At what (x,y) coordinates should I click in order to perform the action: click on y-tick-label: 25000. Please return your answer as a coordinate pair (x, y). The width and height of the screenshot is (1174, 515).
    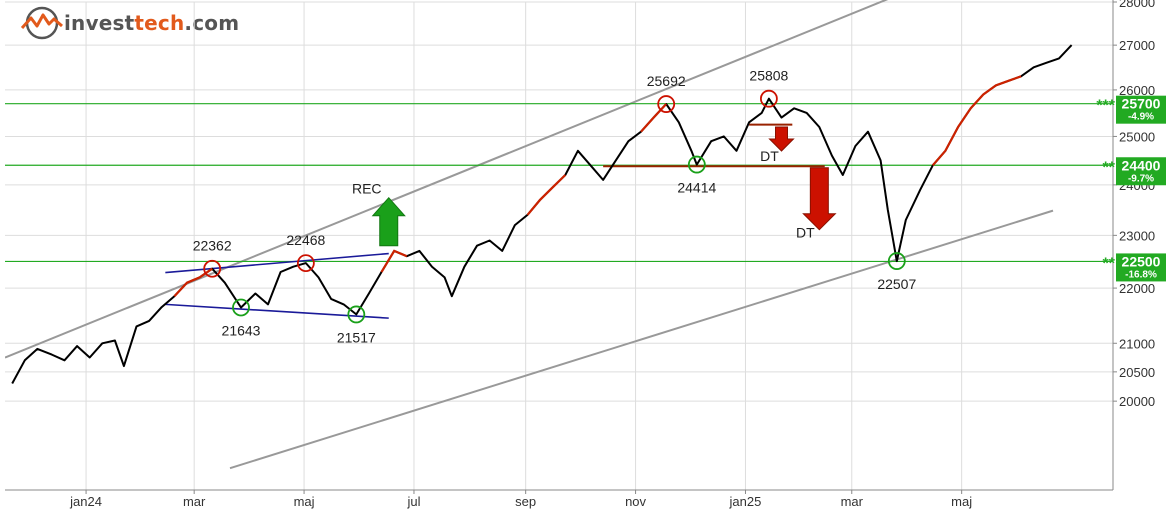
    Looking at the image, I should click on (1137, 136).